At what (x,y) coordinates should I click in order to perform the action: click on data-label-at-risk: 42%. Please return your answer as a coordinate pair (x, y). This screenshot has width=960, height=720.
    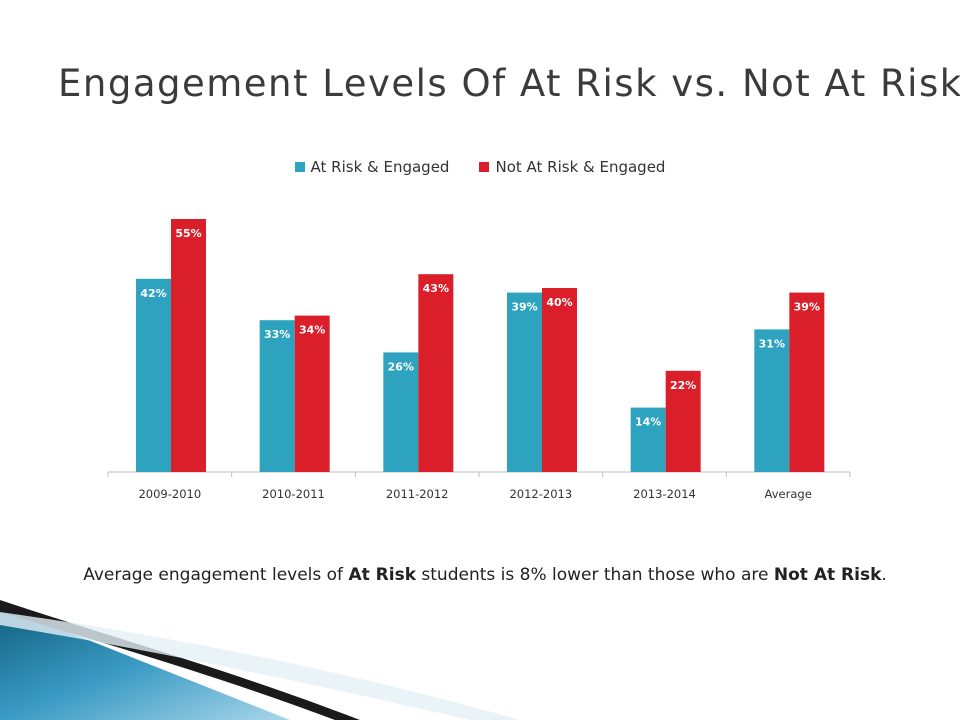
    Looking at the image, I should click on (153, 293).